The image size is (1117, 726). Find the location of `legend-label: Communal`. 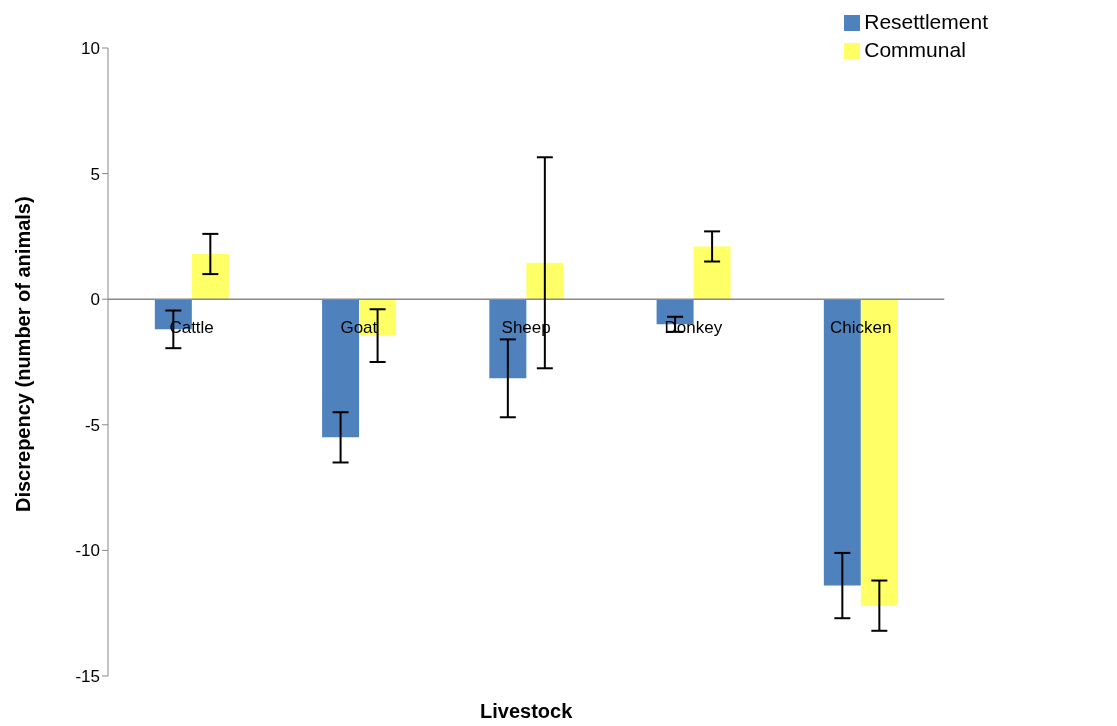

legend-label: Communal is located at coordinates (915, 49).